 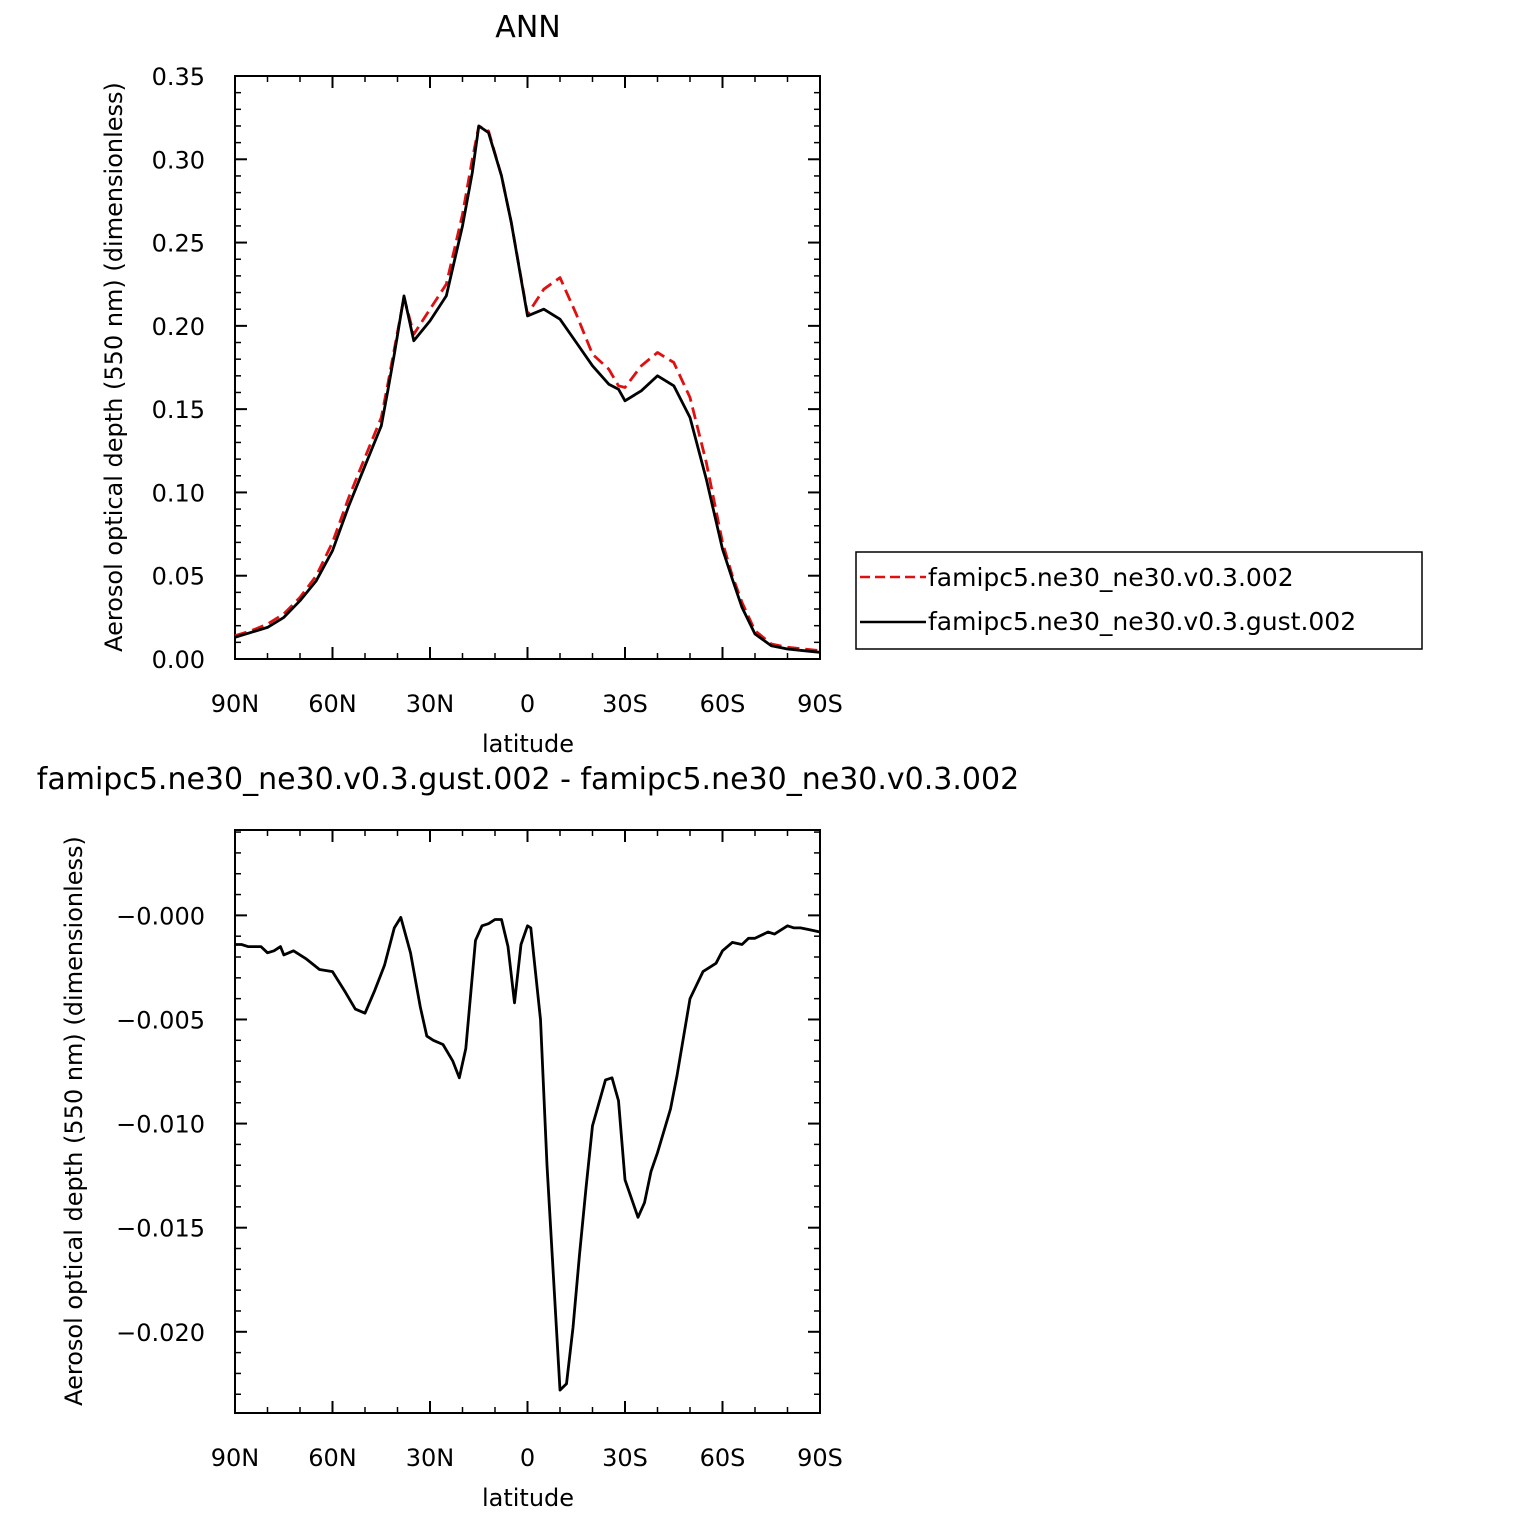 I want to click on y-tick-label: 0.00, so click(x=178, y=660).